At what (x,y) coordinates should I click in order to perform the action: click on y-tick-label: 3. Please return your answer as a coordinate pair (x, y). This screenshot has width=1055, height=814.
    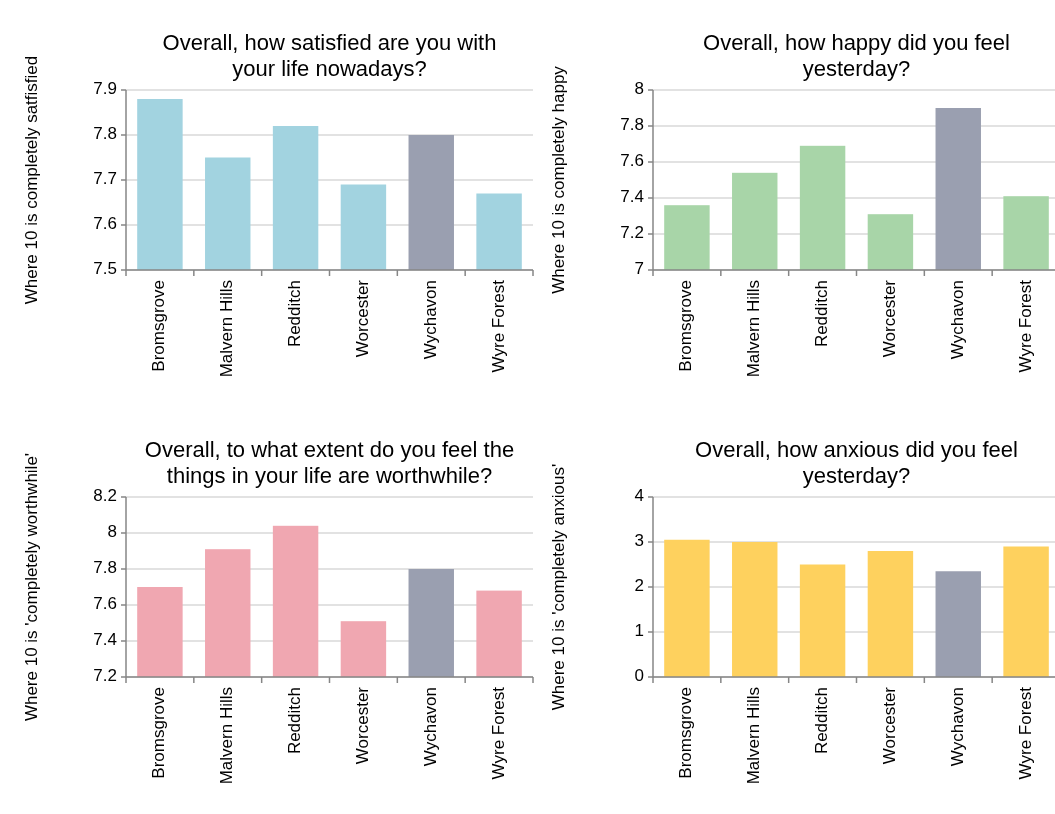
    Looking at the image, I should click on (639, 541).